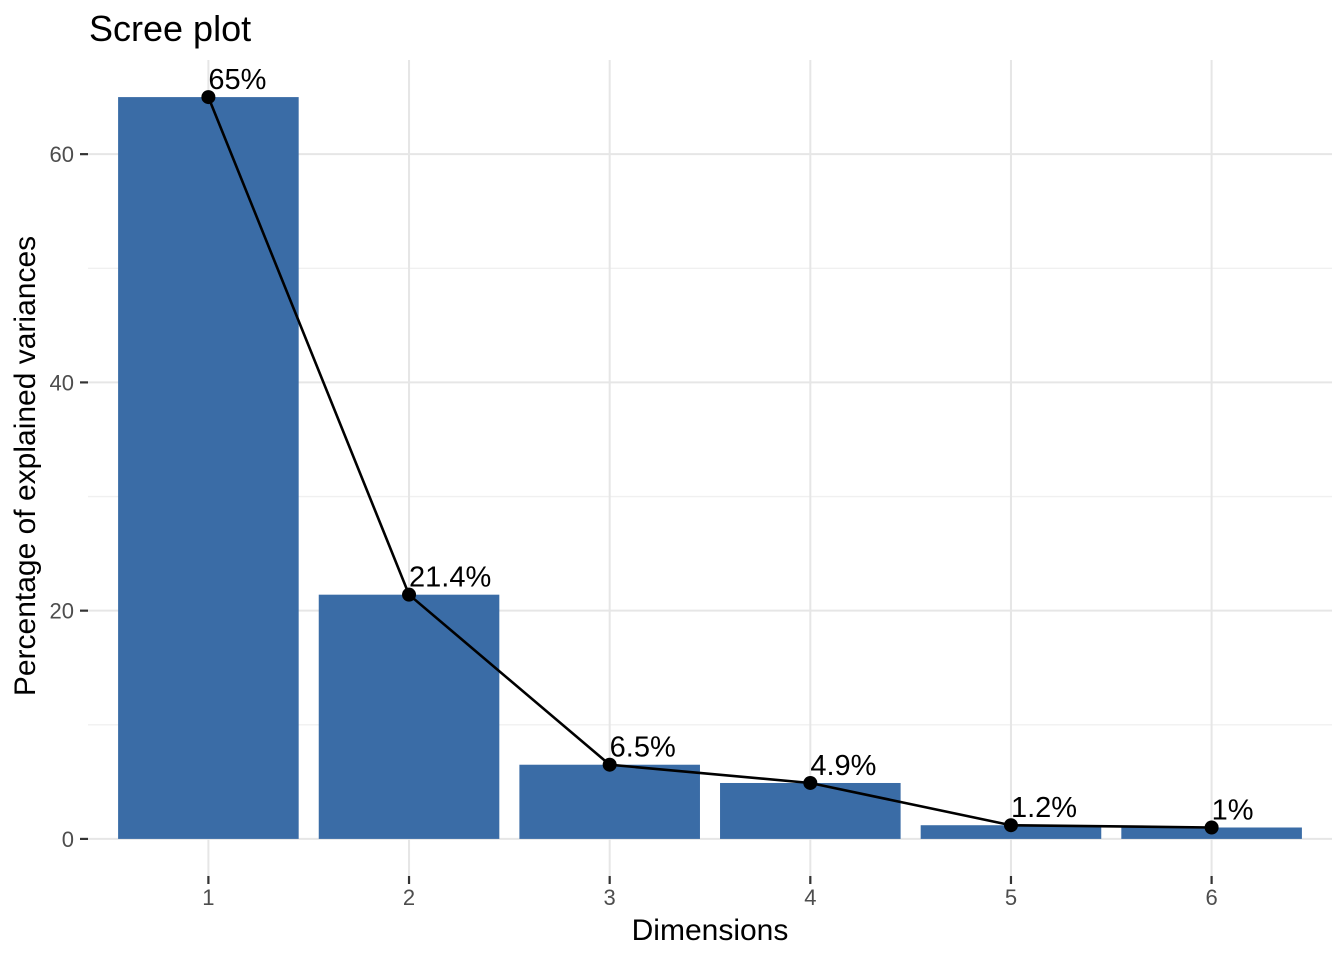 This screenshot has width=1344, height=965. Describe the element at coordinates (25, 466) in the screenshot. I see `y-axis-title: Percentage of explained variances` at that location.